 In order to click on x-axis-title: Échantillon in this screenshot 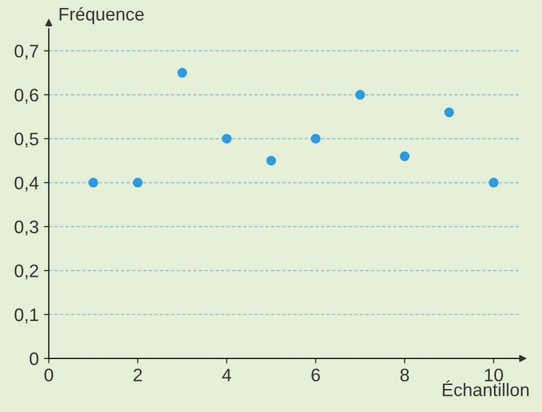, I will do `click(485, 388)`.